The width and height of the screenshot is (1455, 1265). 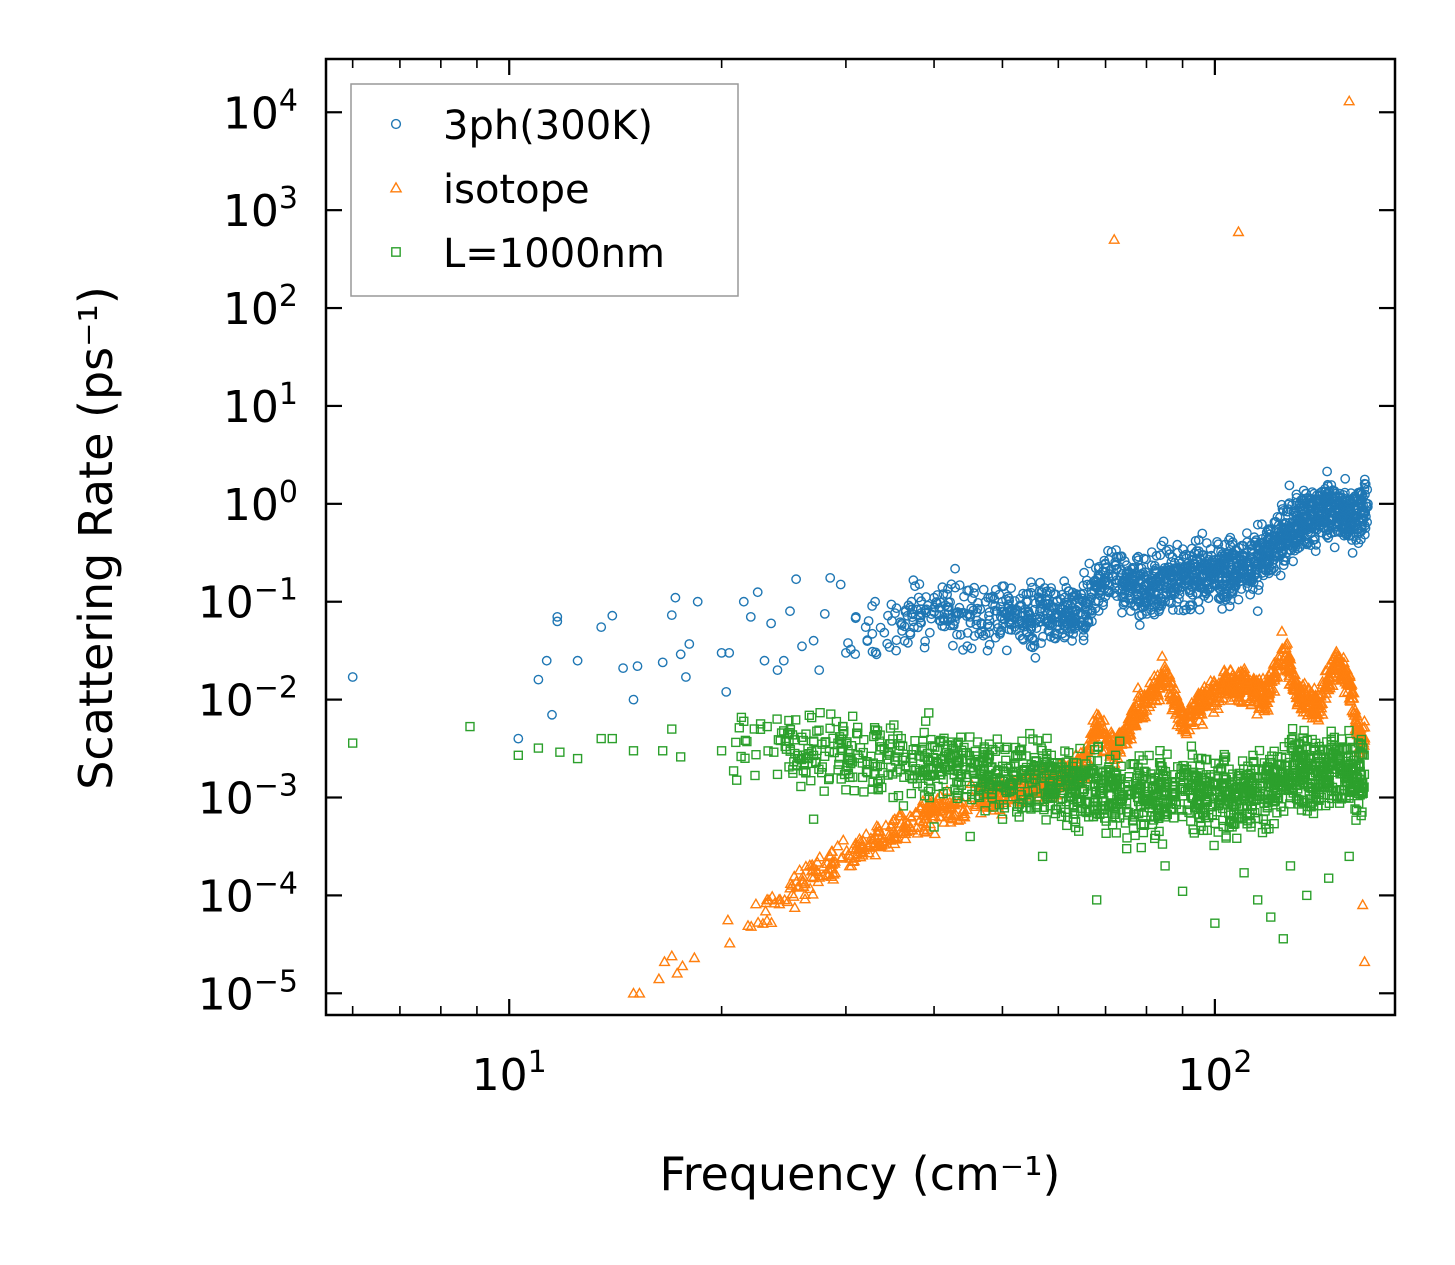 What do you see at coordinates (1214, 1073) in the screenshot?
I see `x-tick-label: 102` at bounding box center [1214, 1073].